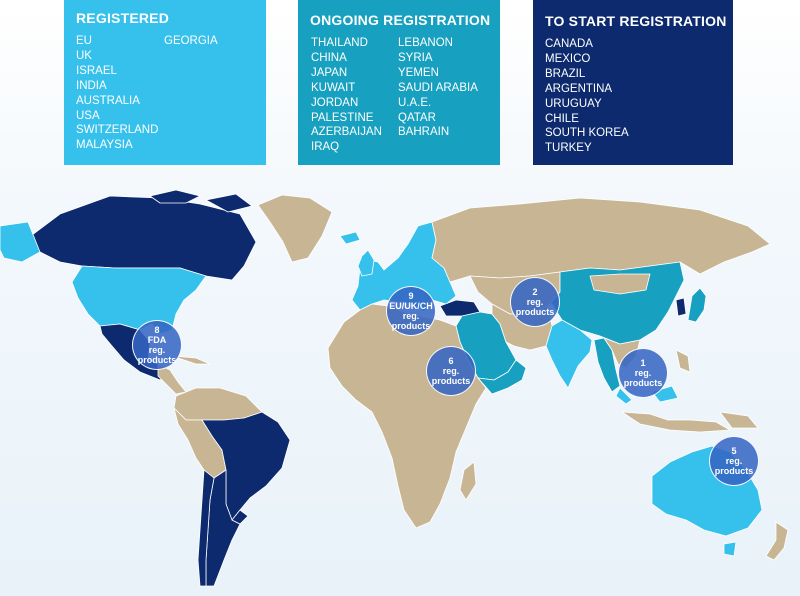 This screenshot has width=800, height=596. I want to click on list-item: JORDAN, so click(335, 102).